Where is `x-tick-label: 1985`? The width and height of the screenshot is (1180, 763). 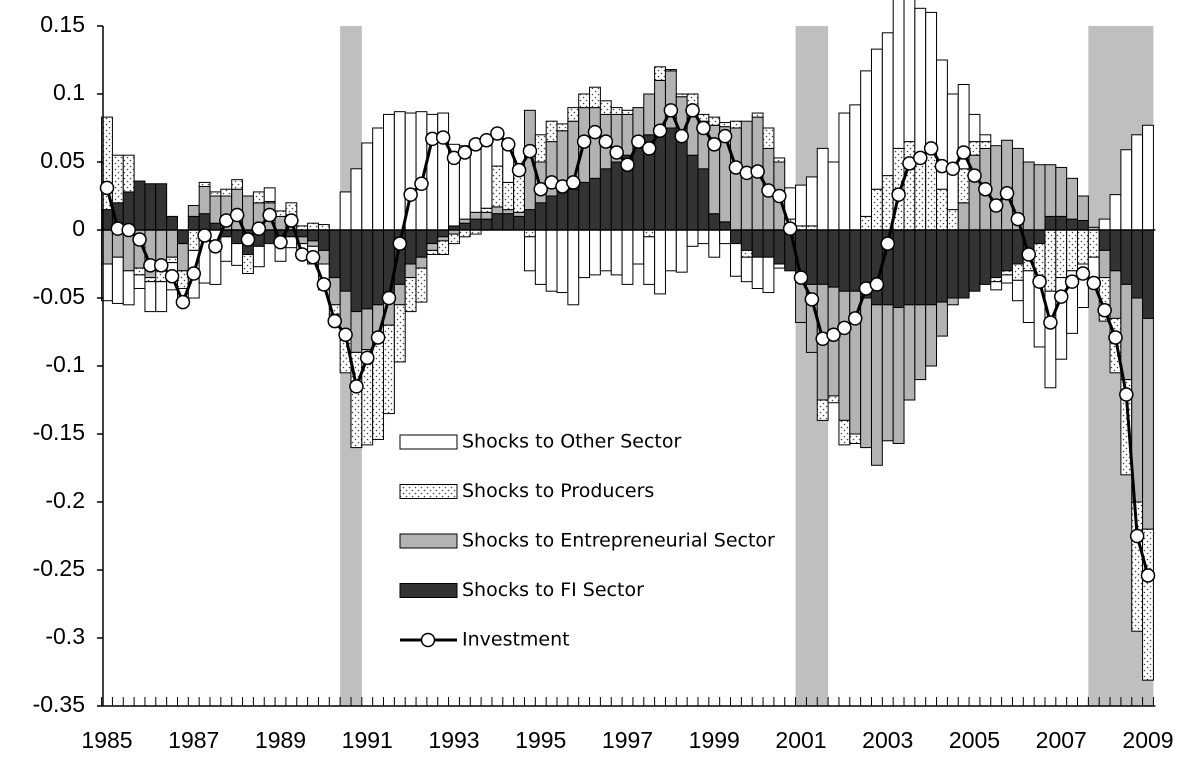 x-tick-label: 1985 is located at coordinates (106, 740).